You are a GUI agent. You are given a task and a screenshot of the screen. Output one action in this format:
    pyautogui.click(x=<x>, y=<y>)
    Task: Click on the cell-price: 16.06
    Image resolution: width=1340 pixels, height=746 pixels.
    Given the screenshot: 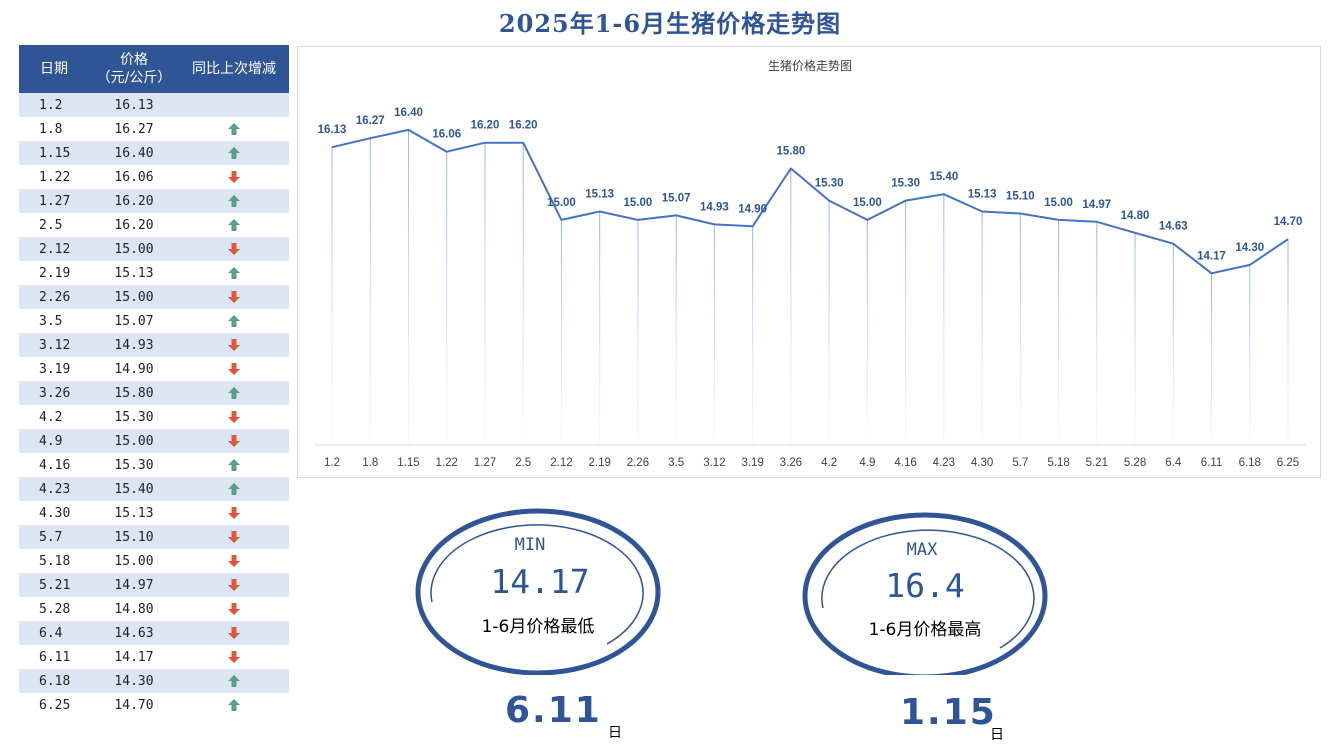 What is the action you would take?
    pyautogui.click(x=134, y=177)
    